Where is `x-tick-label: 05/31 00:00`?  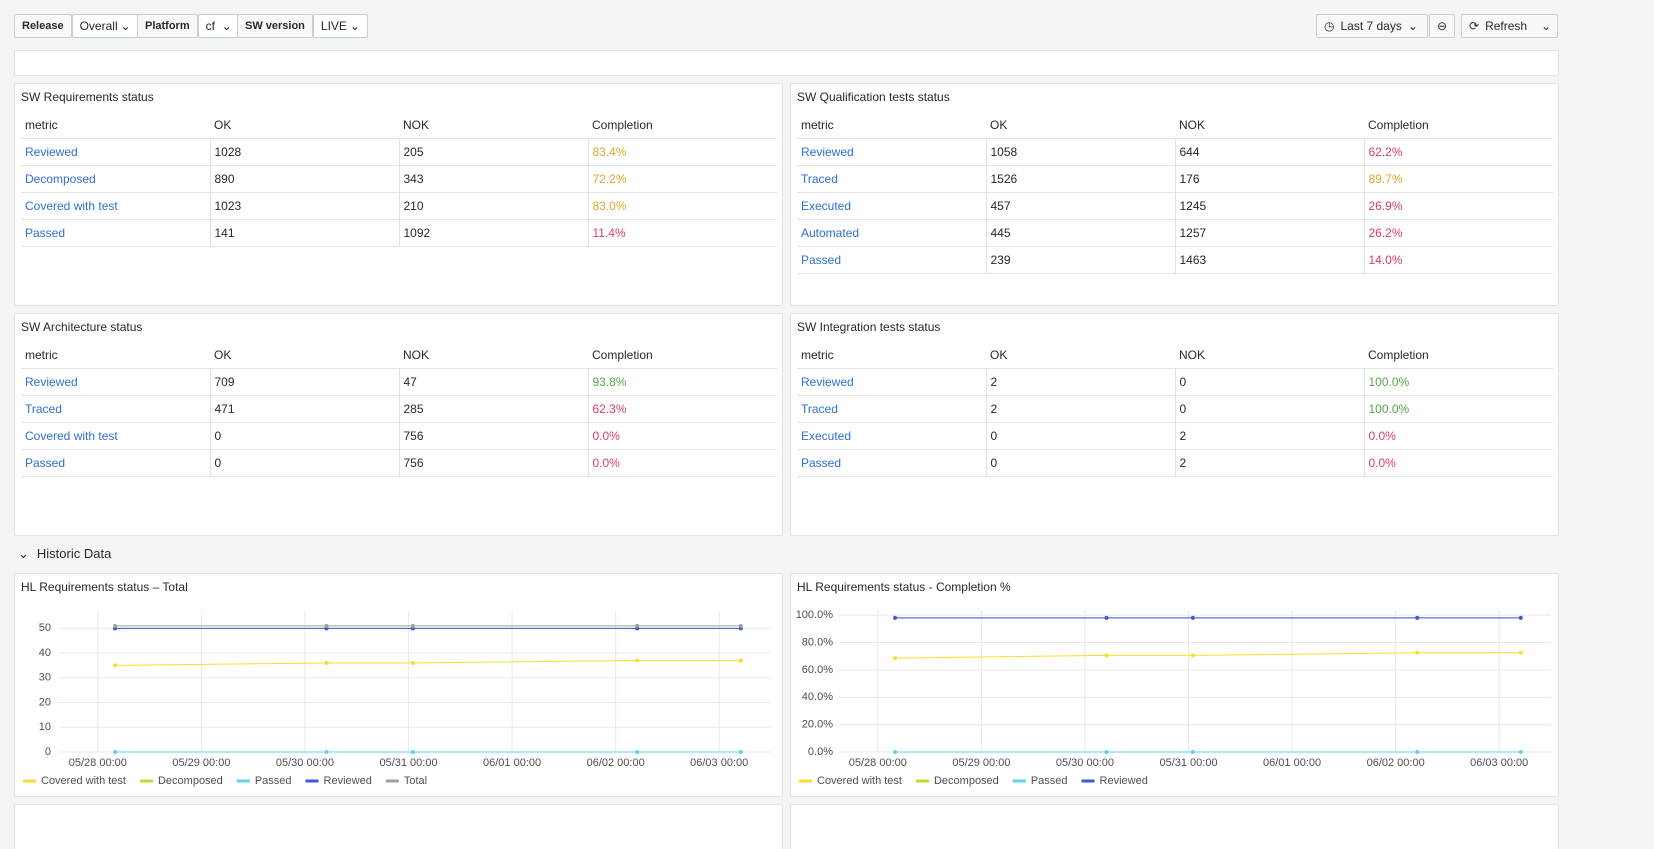
x-tick-label: 05/31 00:00 is located at coordinates (408, 763).